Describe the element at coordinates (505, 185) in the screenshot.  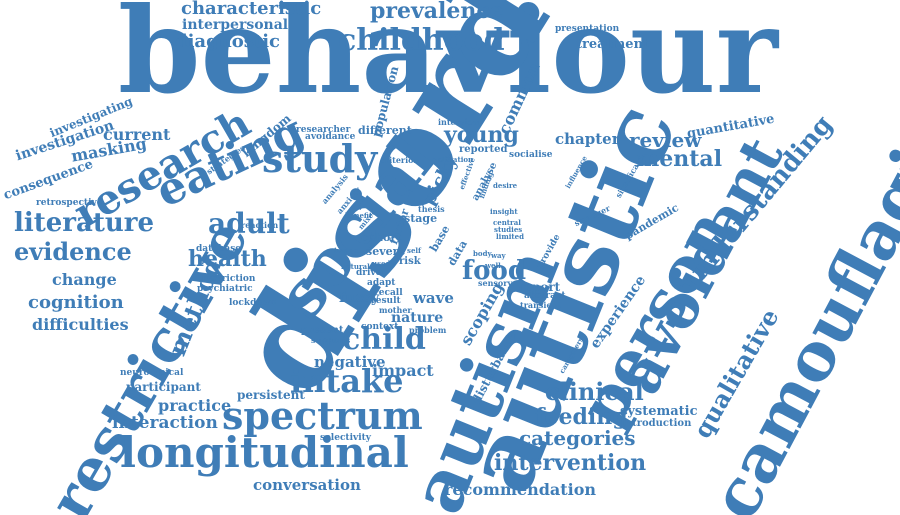
I see `word-desire: desire` at that location.